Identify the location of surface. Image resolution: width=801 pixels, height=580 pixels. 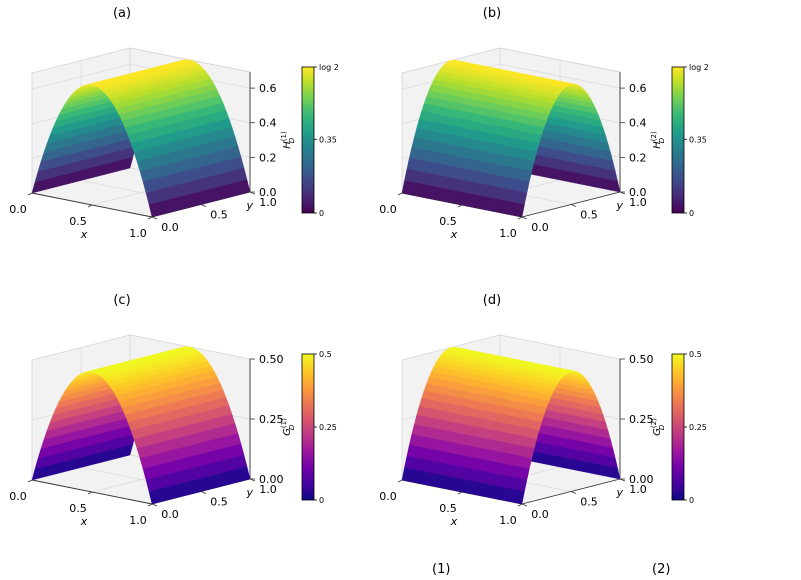
(141, 138).